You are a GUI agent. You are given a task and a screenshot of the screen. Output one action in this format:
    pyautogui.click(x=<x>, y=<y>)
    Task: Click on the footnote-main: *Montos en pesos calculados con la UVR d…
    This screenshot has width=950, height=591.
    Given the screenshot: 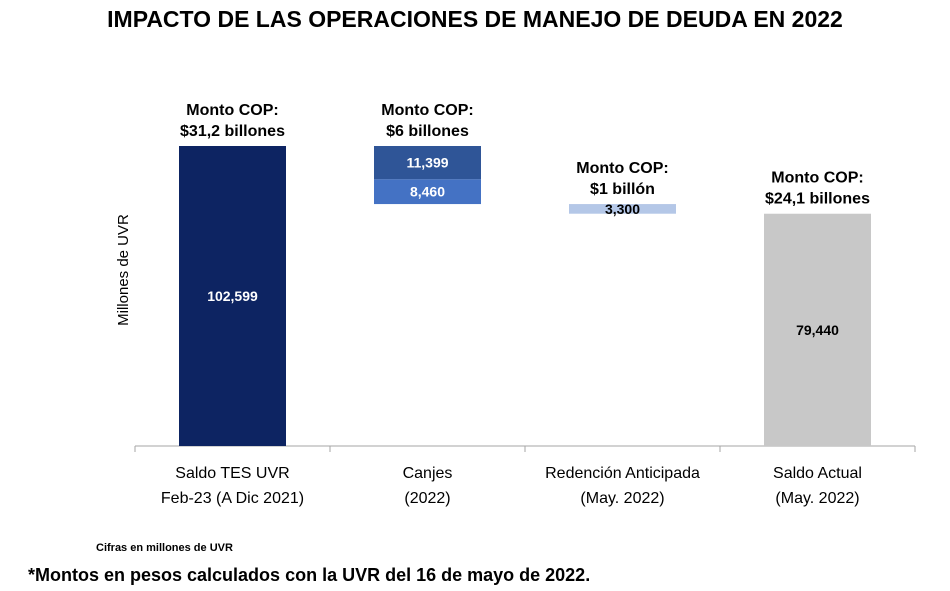 What is the action you would take?
    pyautogui.click(x=309, y=575)
    